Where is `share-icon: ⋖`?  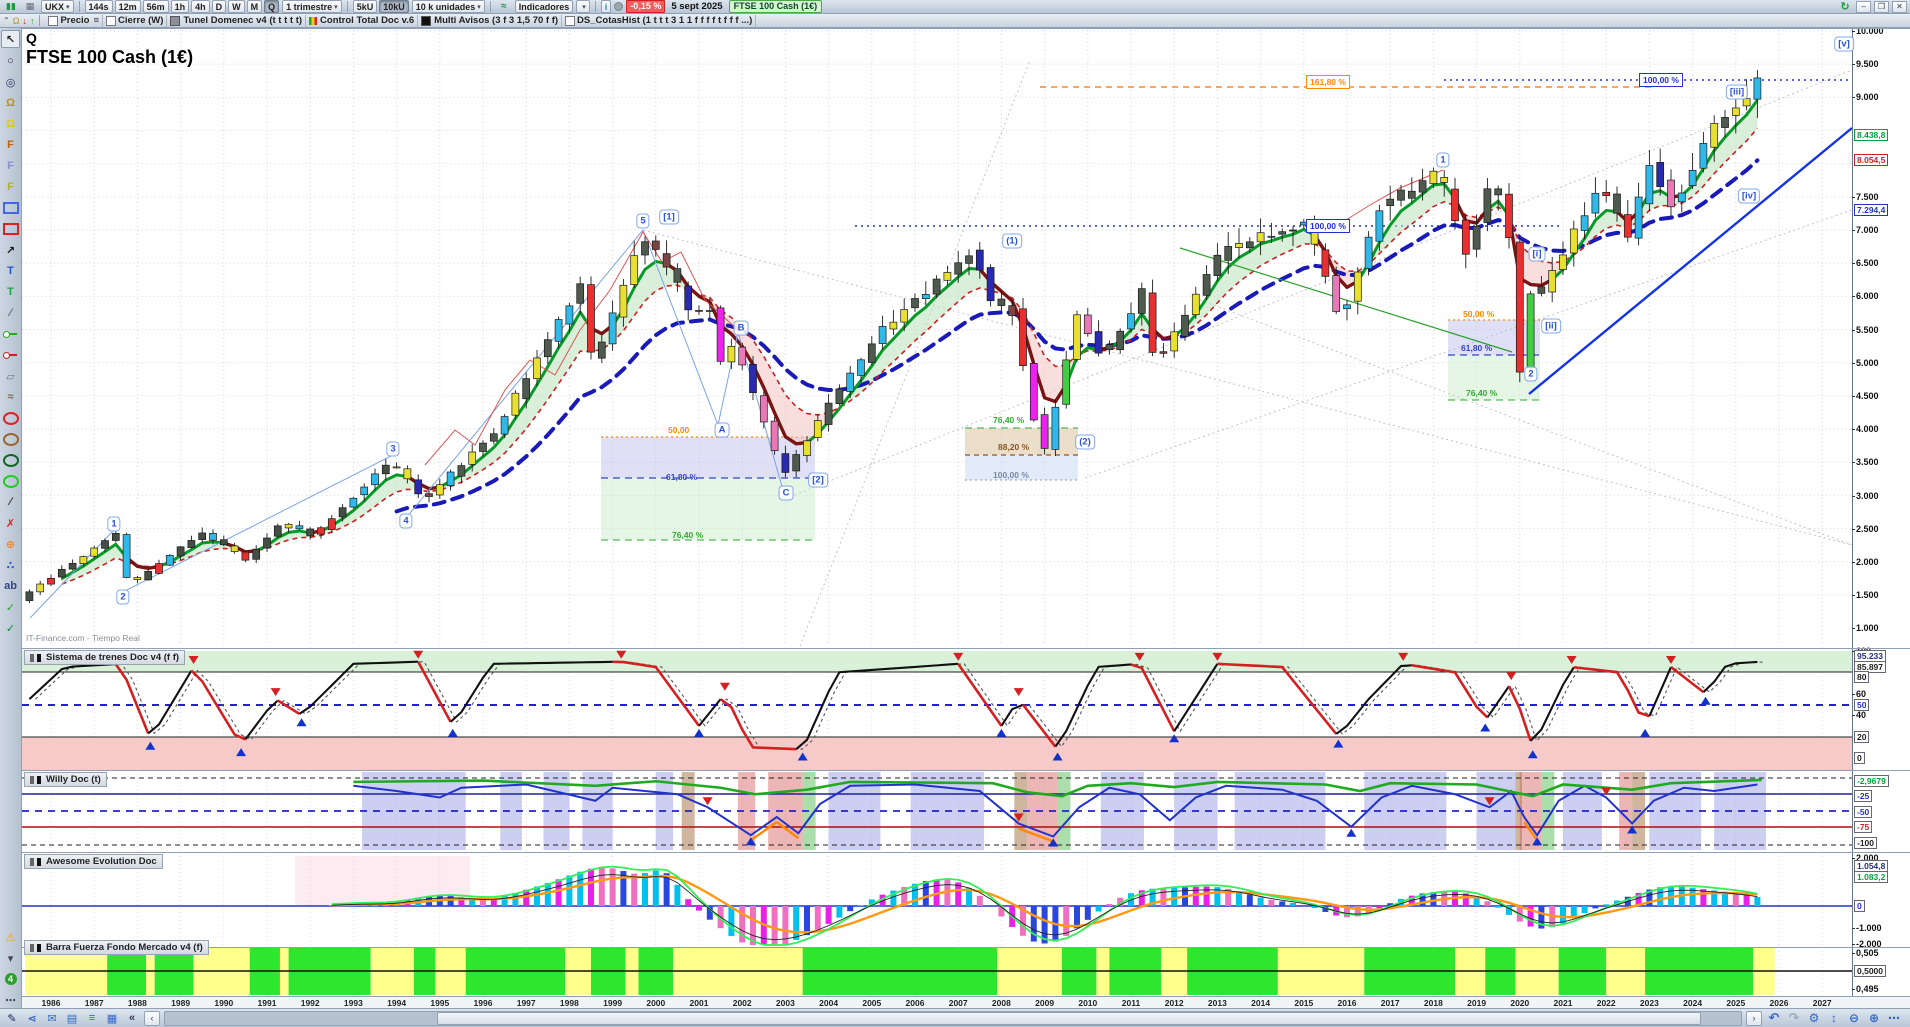
share-icon: ⋖ is located at coordinates (32, 1018).